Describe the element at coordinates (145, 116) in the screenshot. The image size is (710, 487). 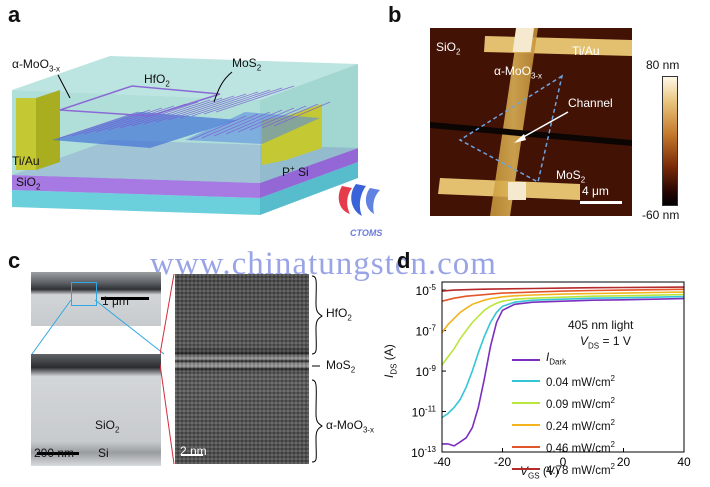
I see `lattice-moo3` at that location.